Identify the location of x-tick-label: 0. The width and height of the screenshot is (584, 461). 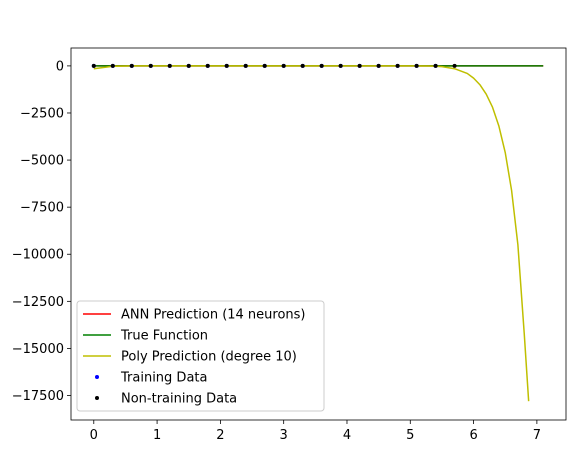
(94, 435).